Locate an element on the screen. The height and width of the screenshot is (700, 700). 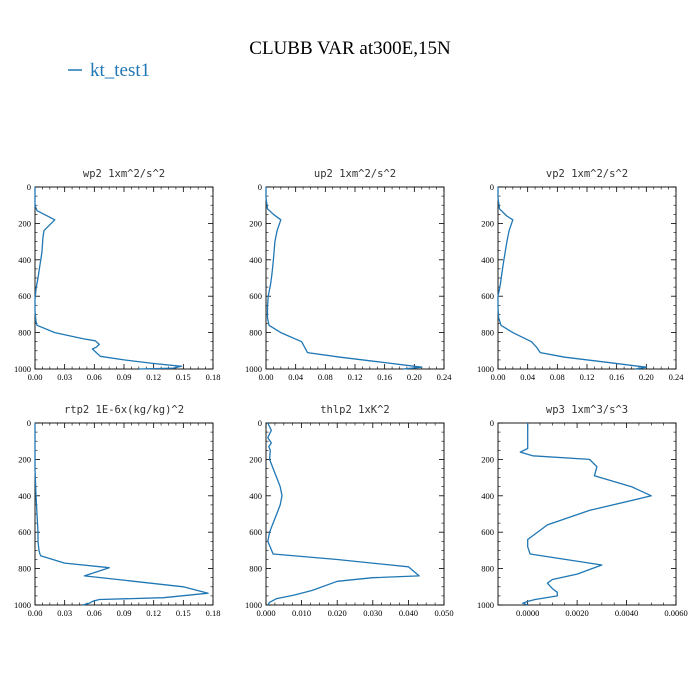
x-tick-label: 0.0000 is located at coordinates (527, 613).